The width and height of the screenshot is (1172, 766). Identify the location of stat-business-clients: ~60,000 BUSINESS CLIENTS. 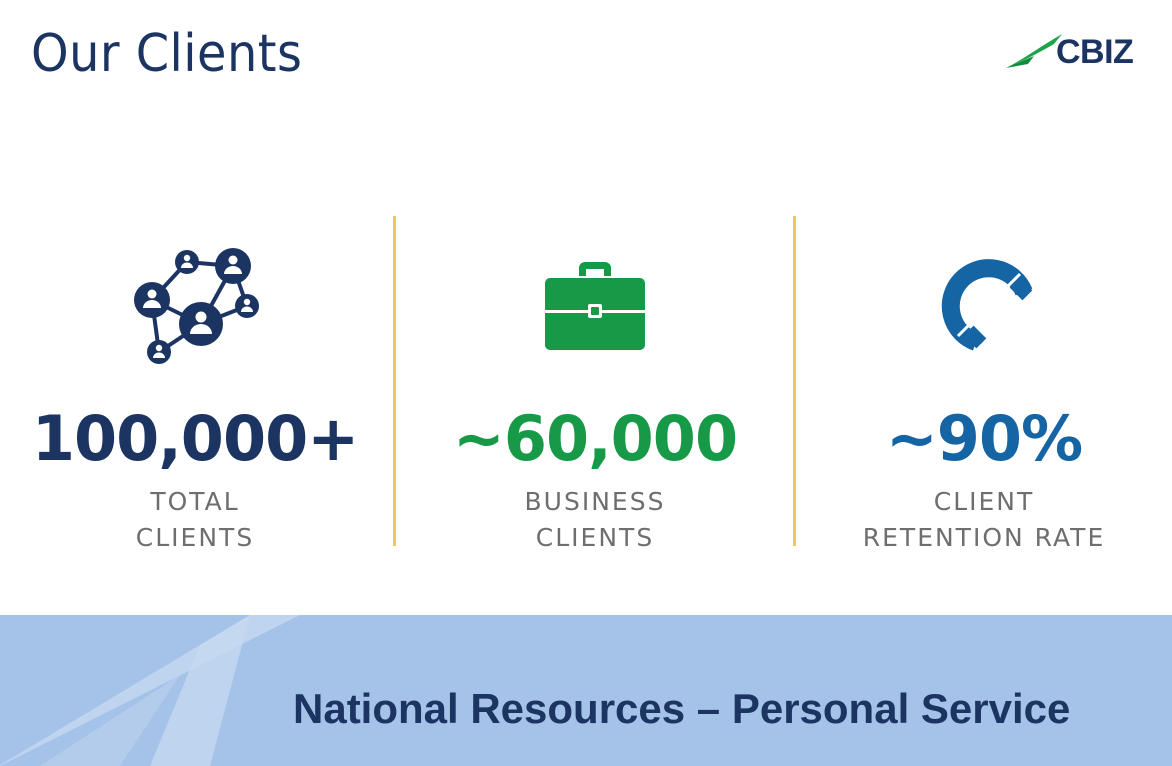
(595, 398).